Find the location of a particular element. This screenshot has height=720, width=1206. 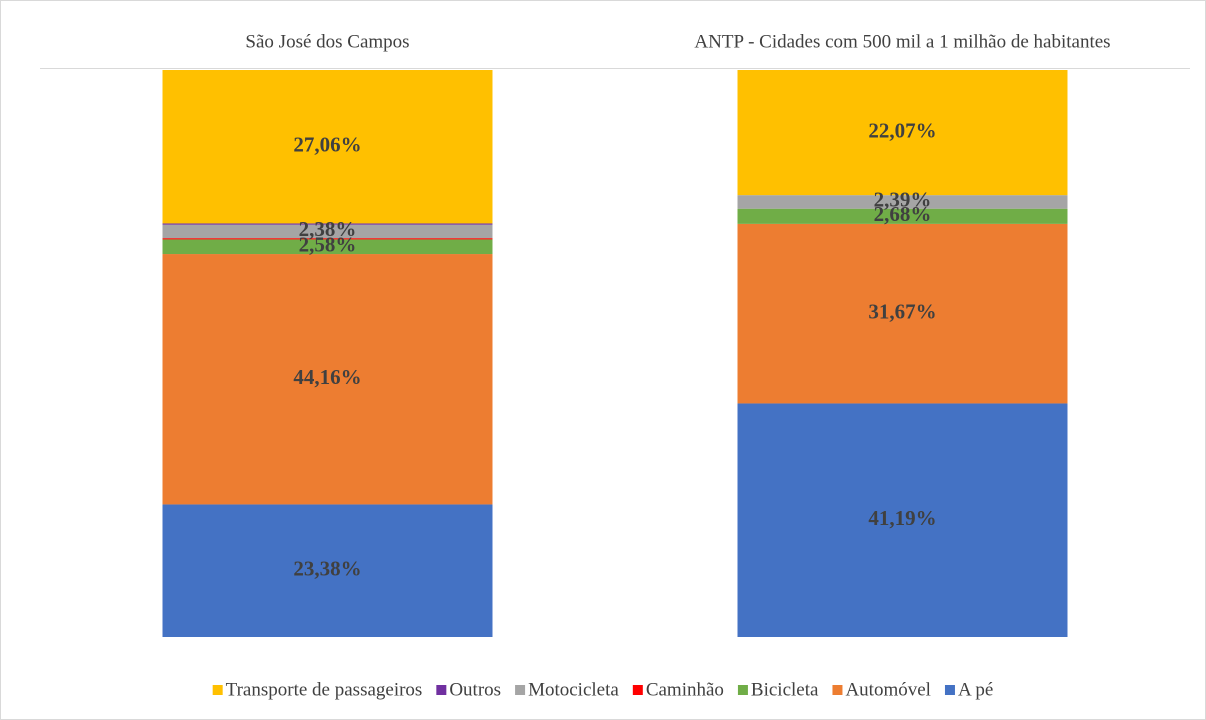

data-label: 41,19% is located at coordinates (902, 518).